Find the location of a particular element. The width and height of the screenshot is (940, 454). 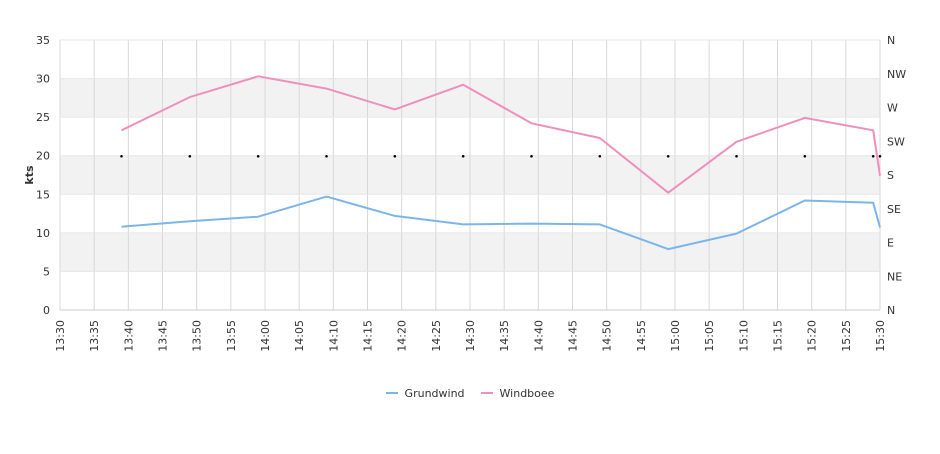

x-tick-label: 15:05 is located at coordinates (709, 336).